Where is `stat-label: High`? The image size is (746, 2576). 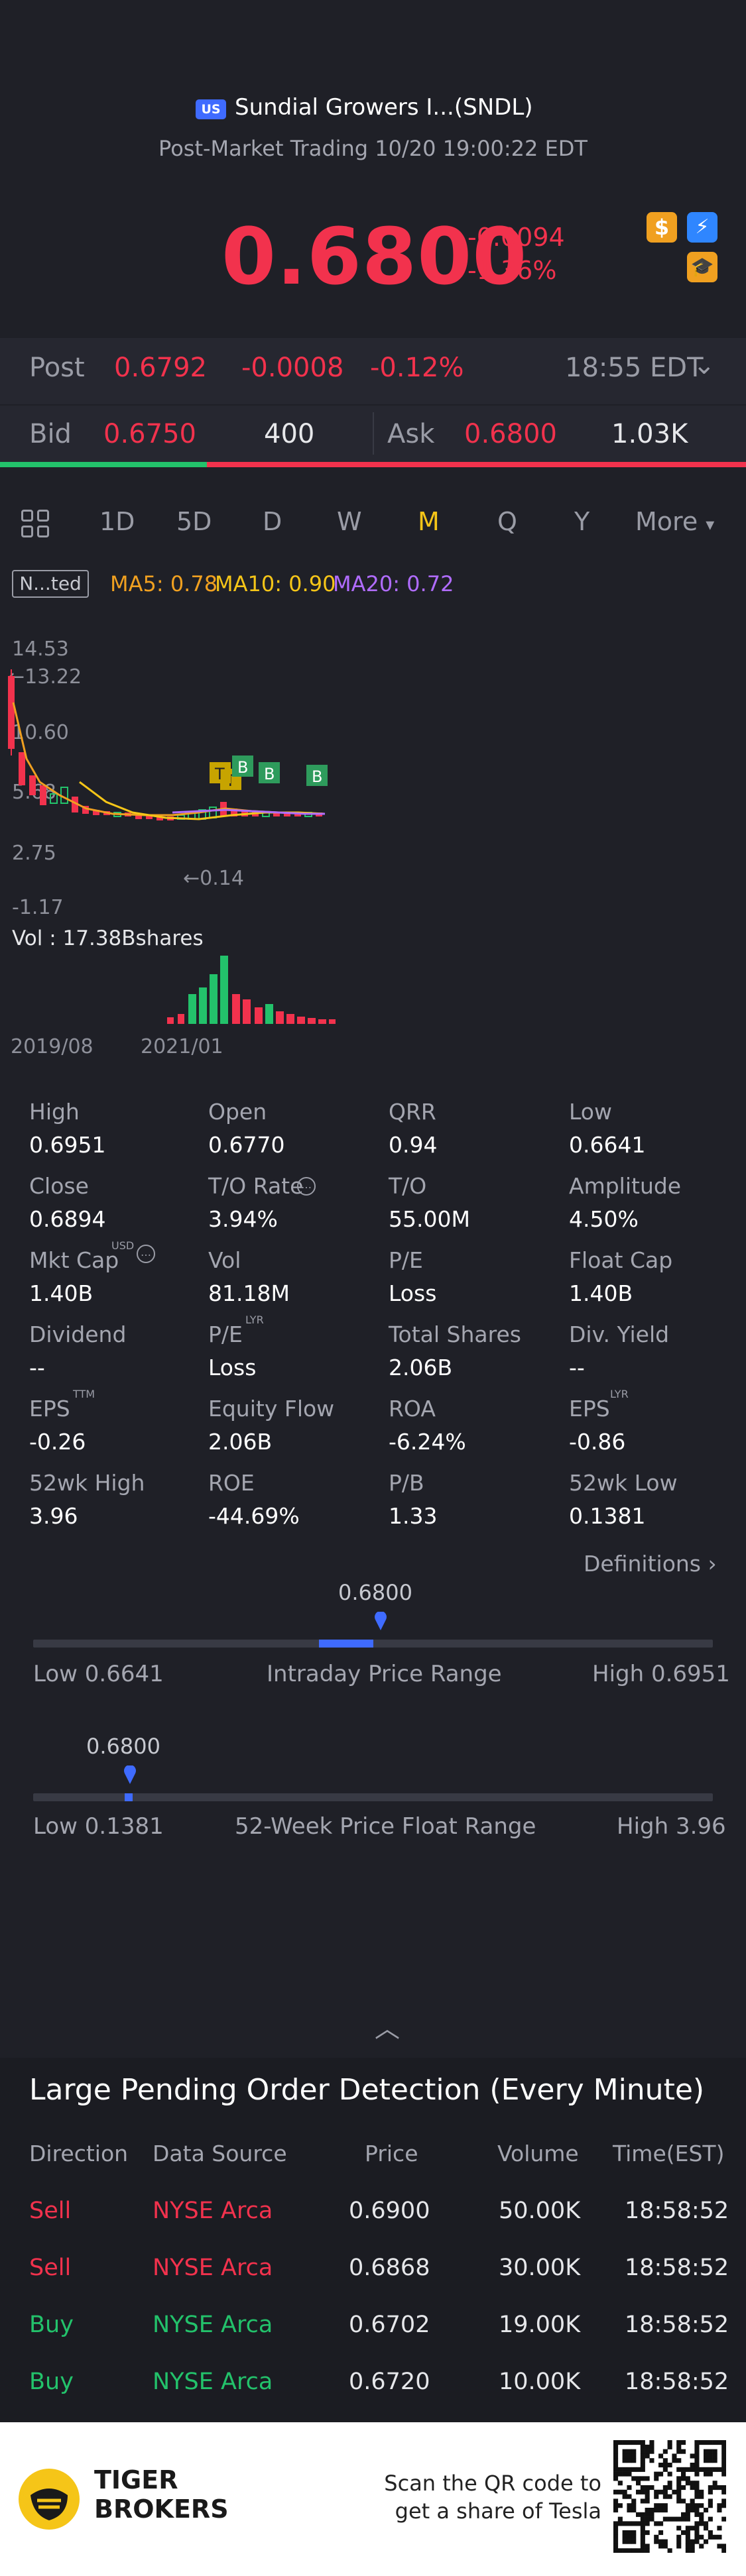 stat-label: High is located at coordinates (54, 1112).